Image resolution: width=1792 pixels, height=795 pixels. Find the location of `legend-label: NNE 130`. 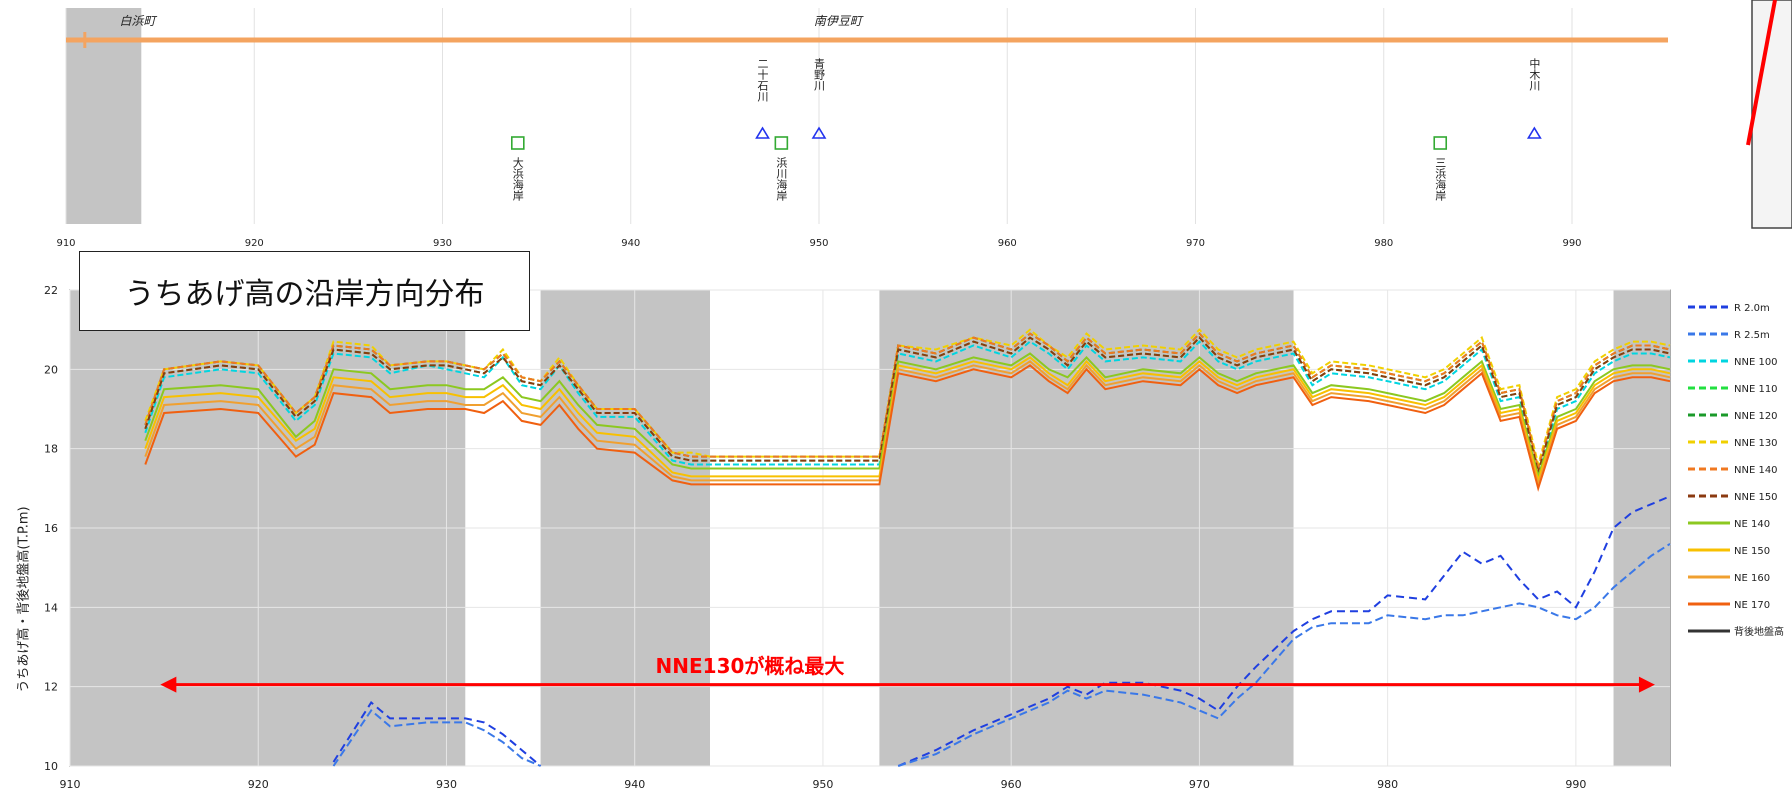

legend-label: NNE 130 is located at coordinates (1756, 443).